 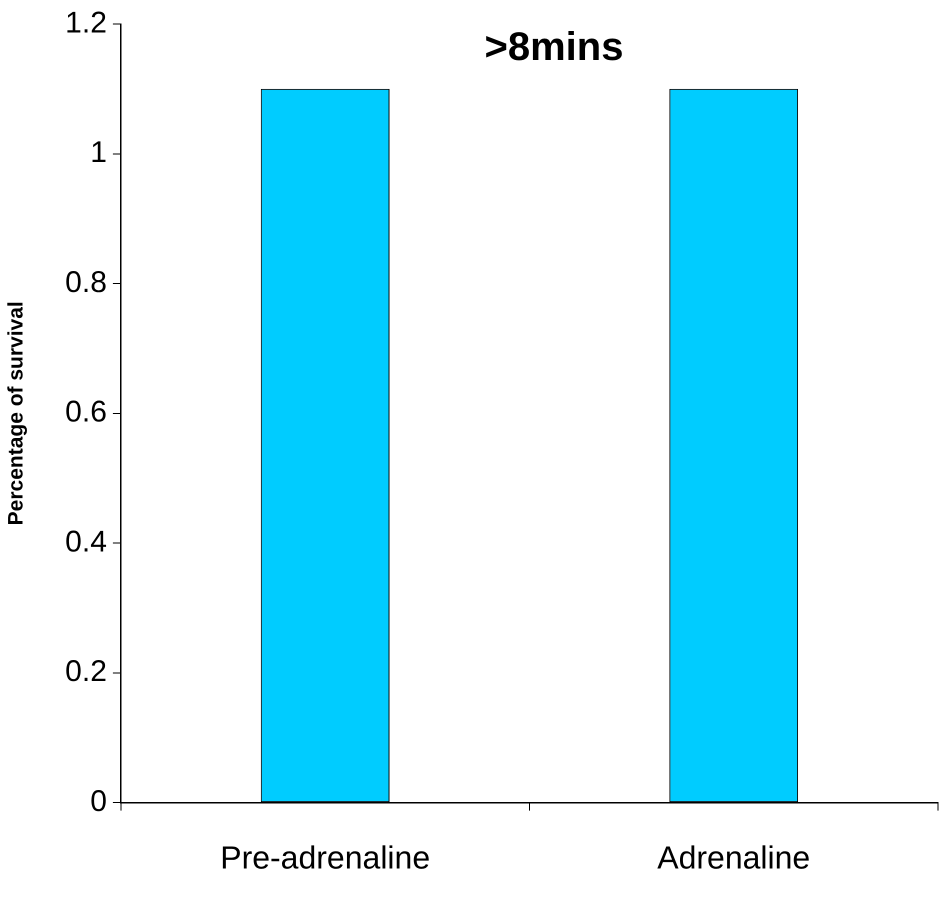 I want to click on chart-title: >8mins, so click(x=554, y=47).